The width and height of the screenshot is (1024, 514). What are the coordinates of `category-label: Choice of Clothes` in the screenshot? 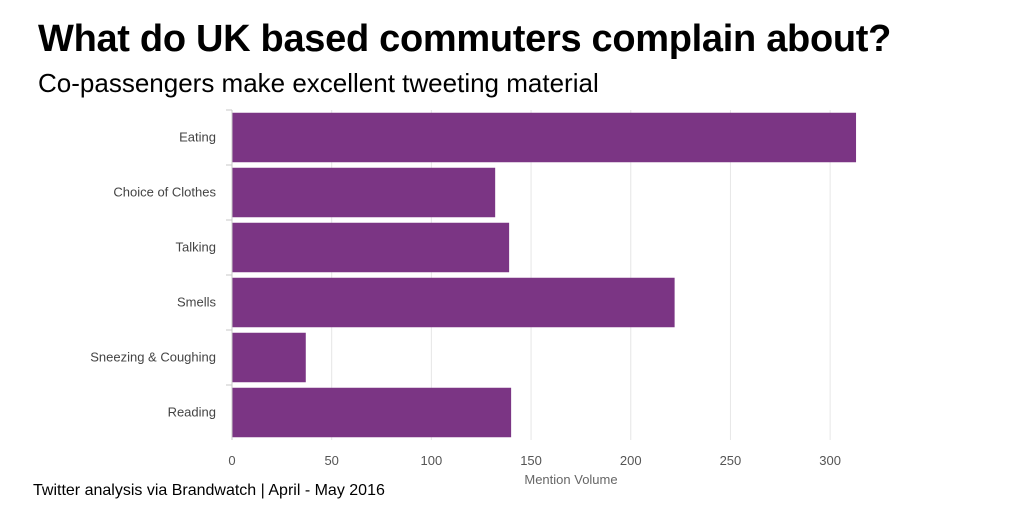 It's located at (164, 192).